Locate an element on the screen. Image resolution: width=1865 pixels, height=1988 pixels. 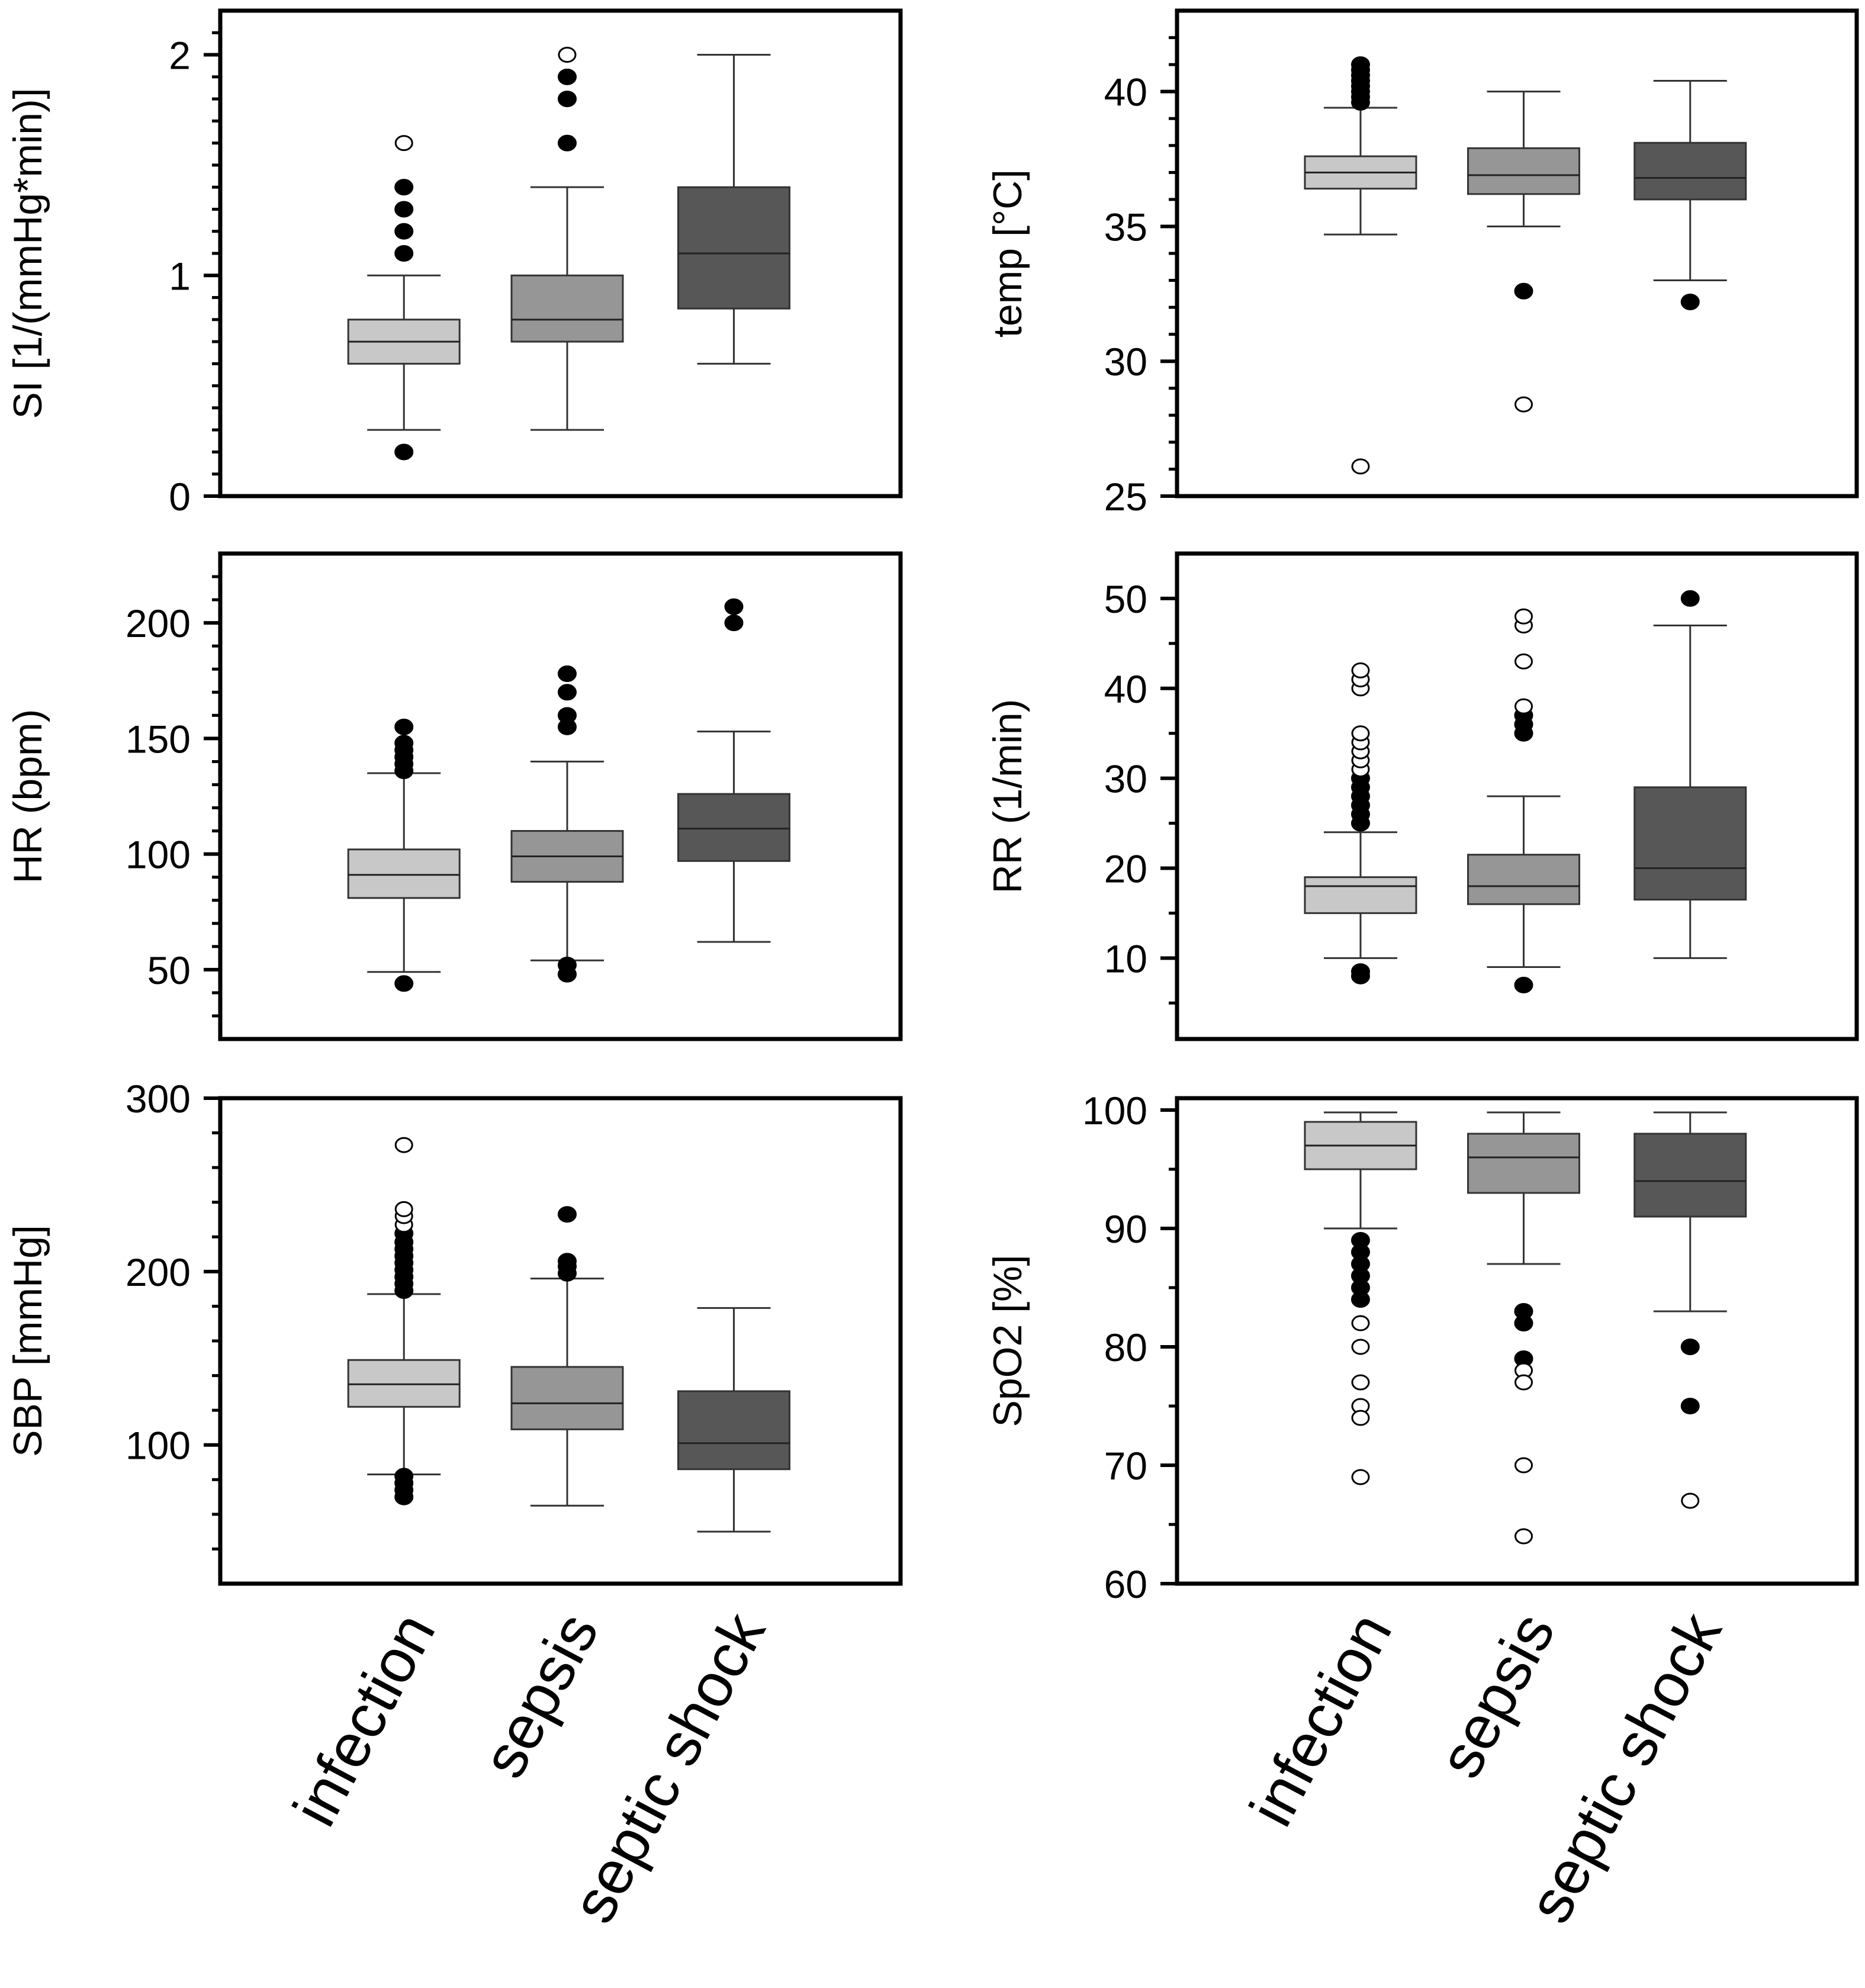
y-tick-label: 70 is located at coordinates (1125, 1466).